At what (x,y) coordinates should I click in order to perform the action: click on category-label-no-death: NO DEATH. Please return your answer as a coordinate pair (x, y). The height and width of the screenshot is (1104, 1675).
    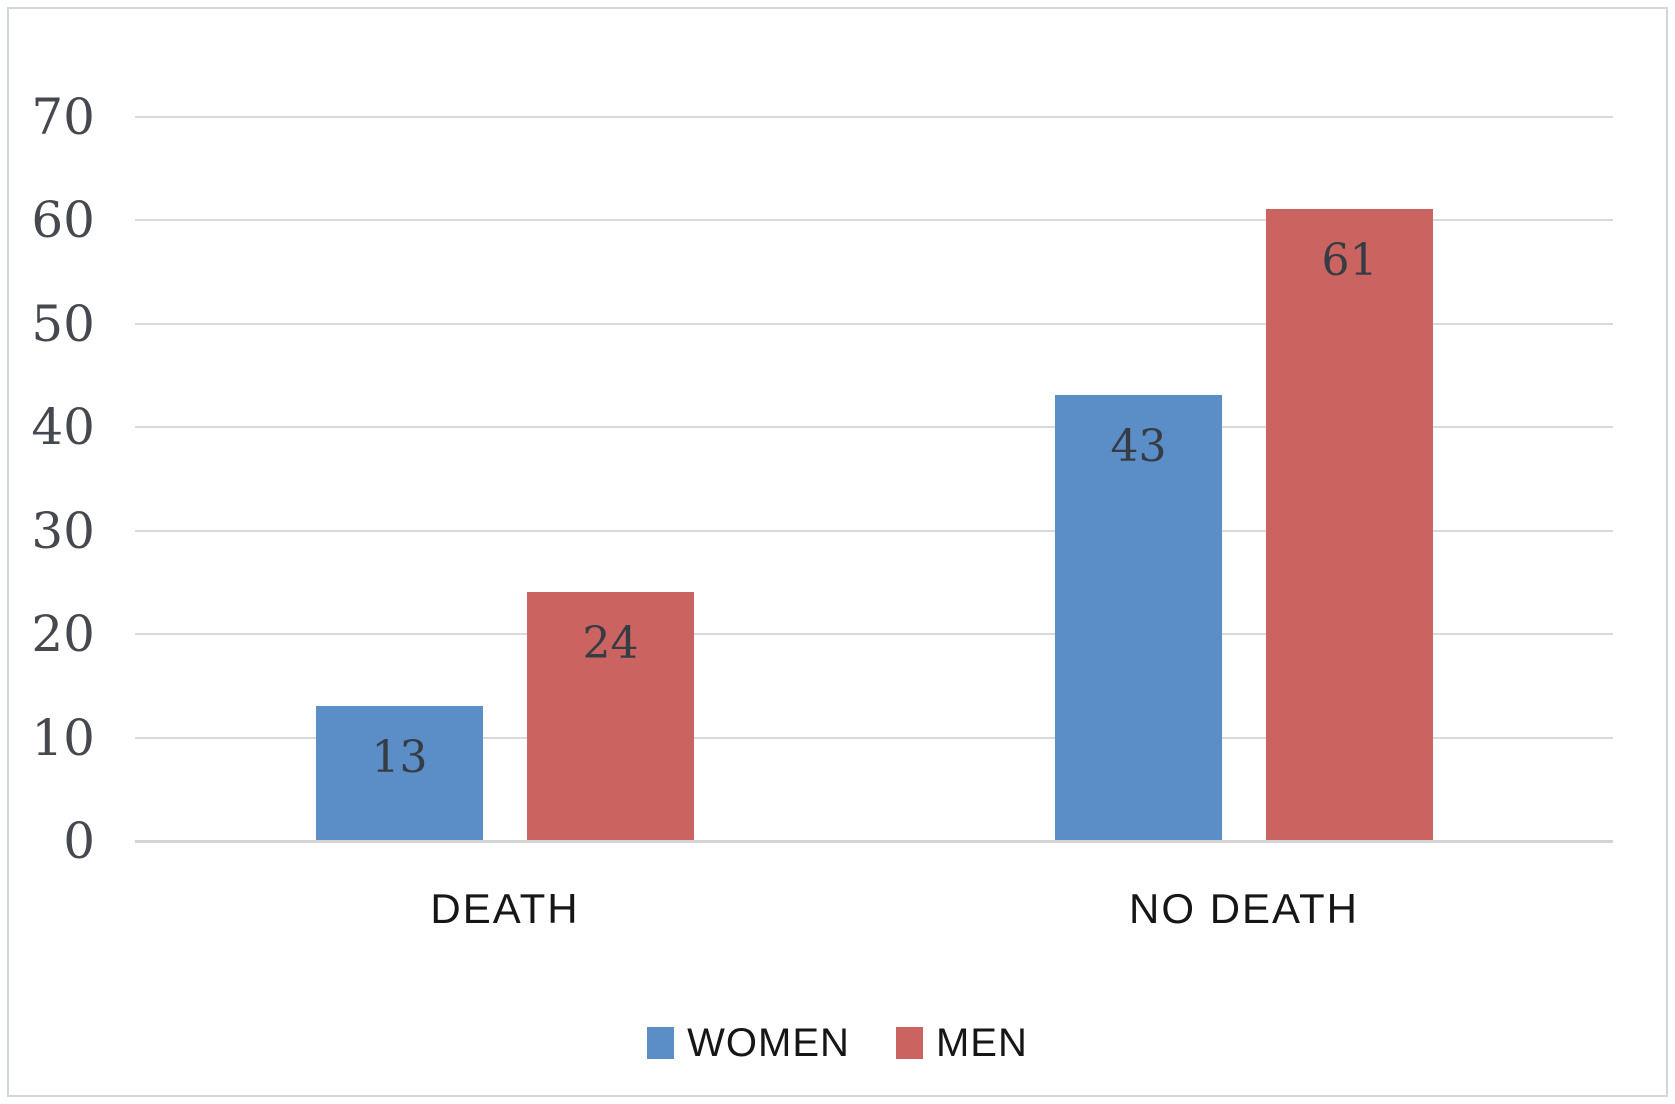
    Looking at the image, I should click on (1244, 908).